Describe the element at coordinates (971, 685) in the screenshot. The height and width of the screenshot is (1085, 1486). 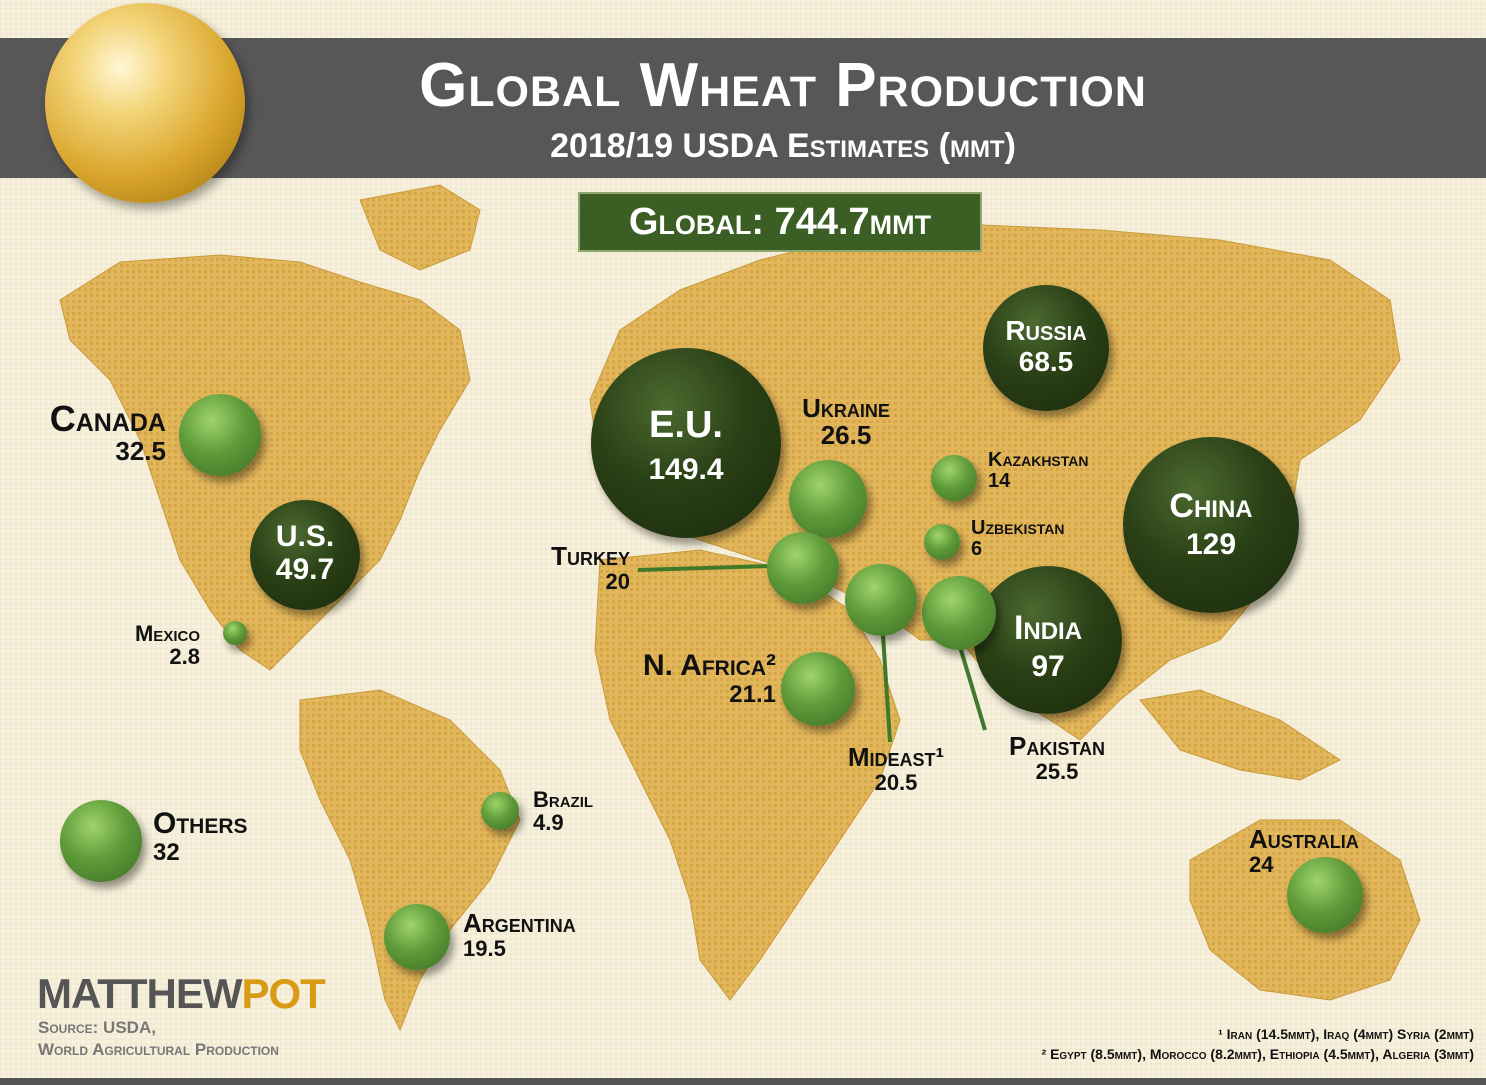
I see `pakistan-leader-line` at that location.